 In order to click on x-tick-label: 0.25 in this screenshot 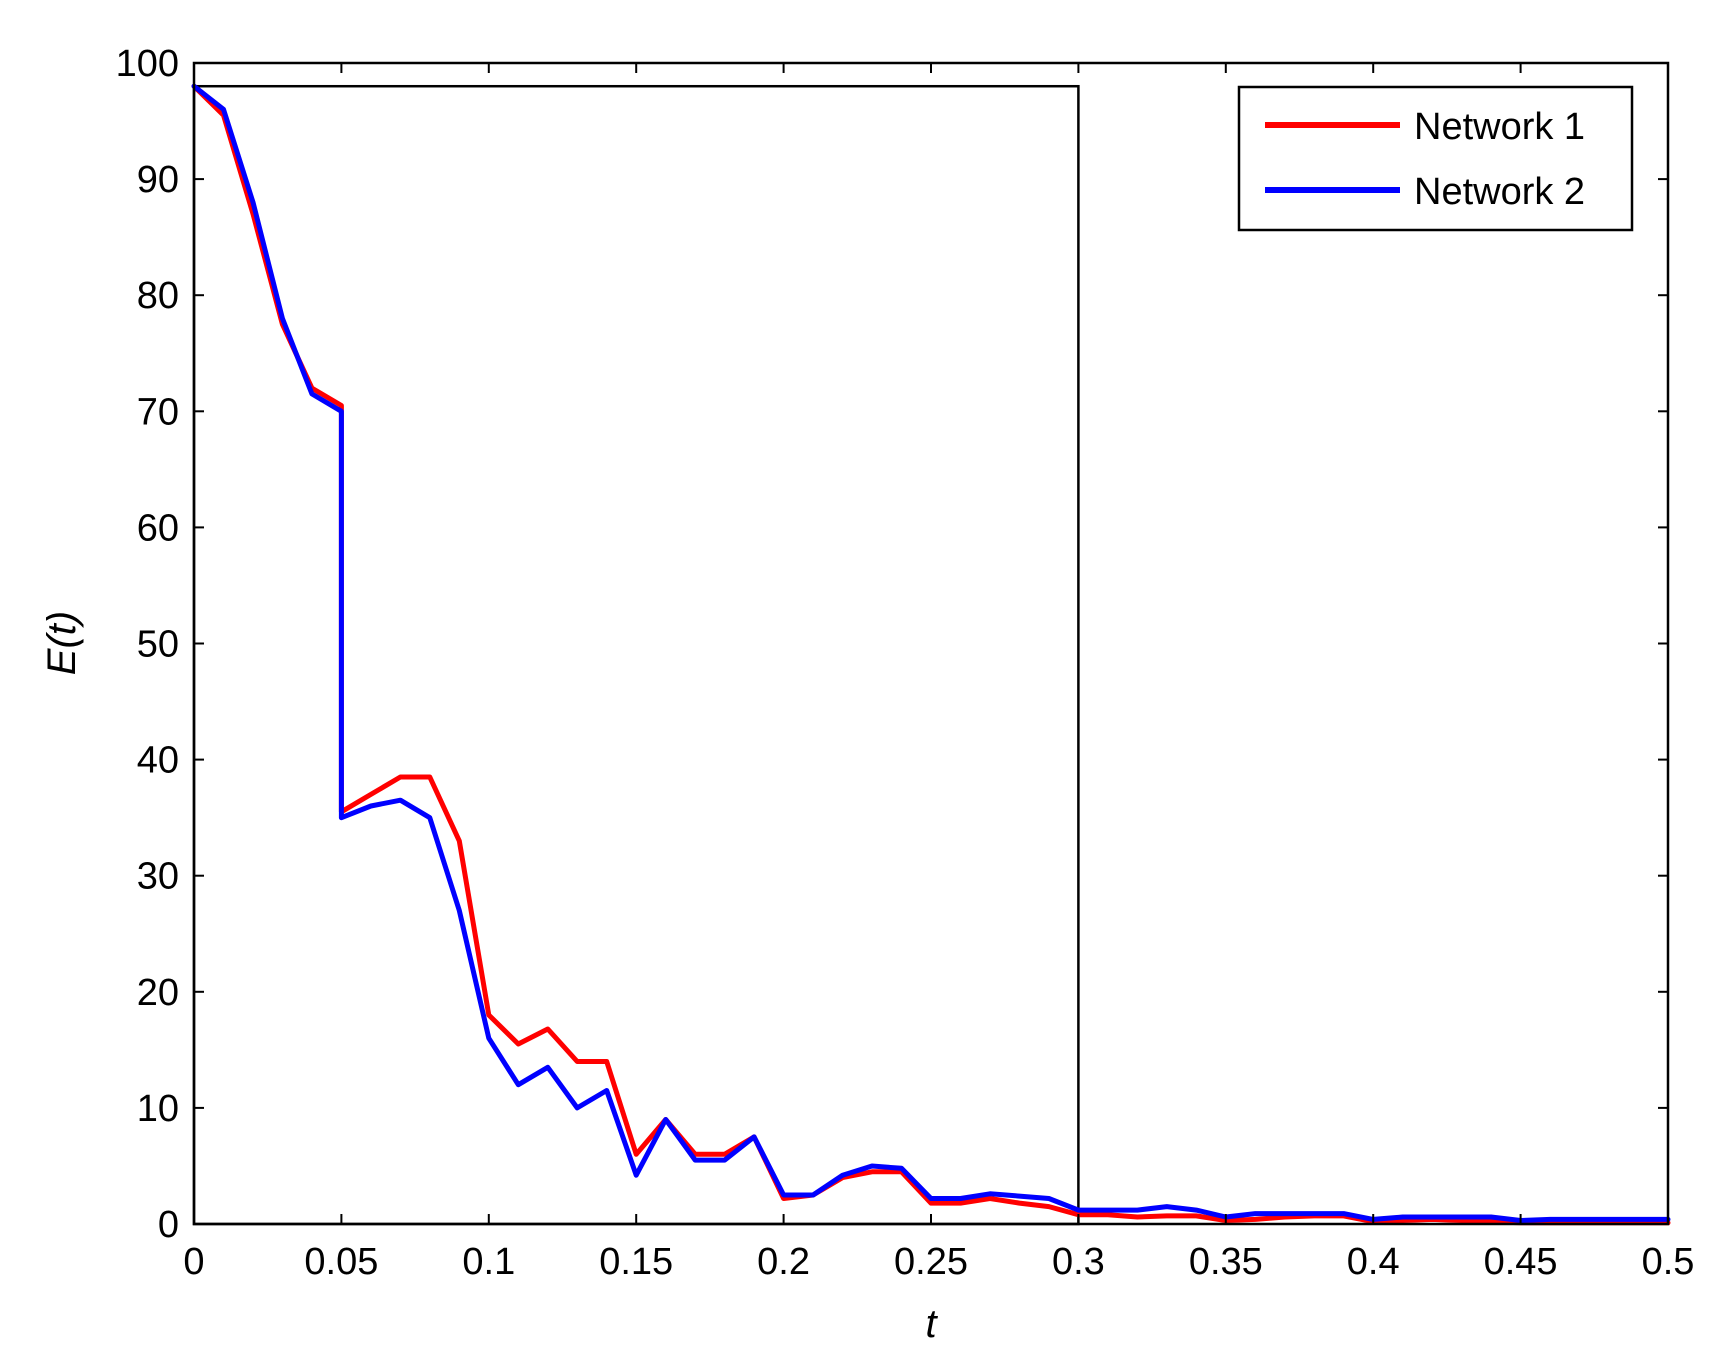, I will do `click(931, 1262)`.